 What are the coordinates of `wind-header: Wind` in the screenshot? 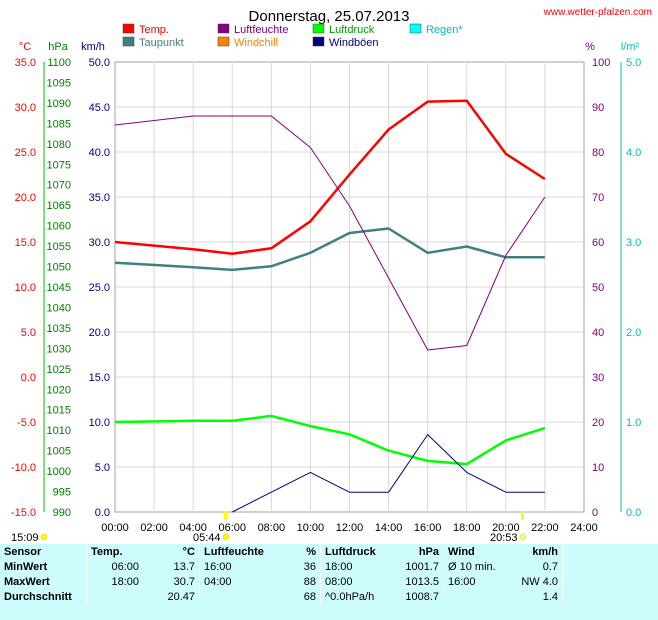 It's located at (473, 551).